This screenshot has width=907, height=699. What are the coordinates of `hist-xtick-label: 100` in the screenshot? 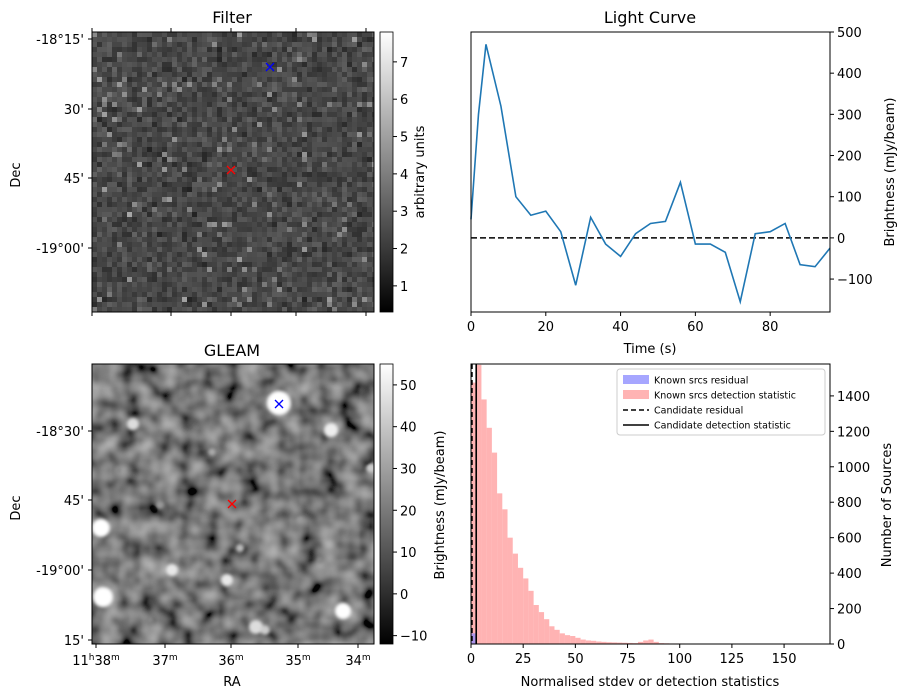 It's located at (679, 659).